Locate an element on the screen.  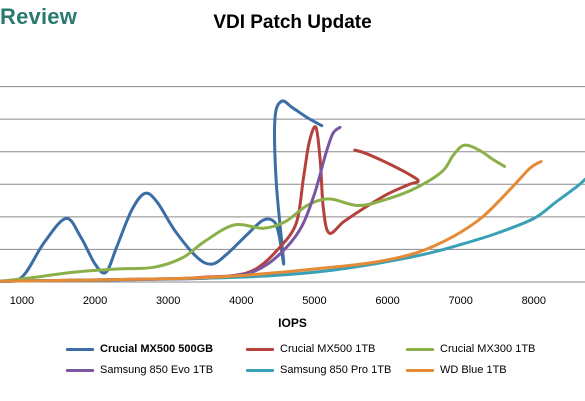
legend-label: Samsung 850 Pro 1TB is located at coordinates (336, 370).